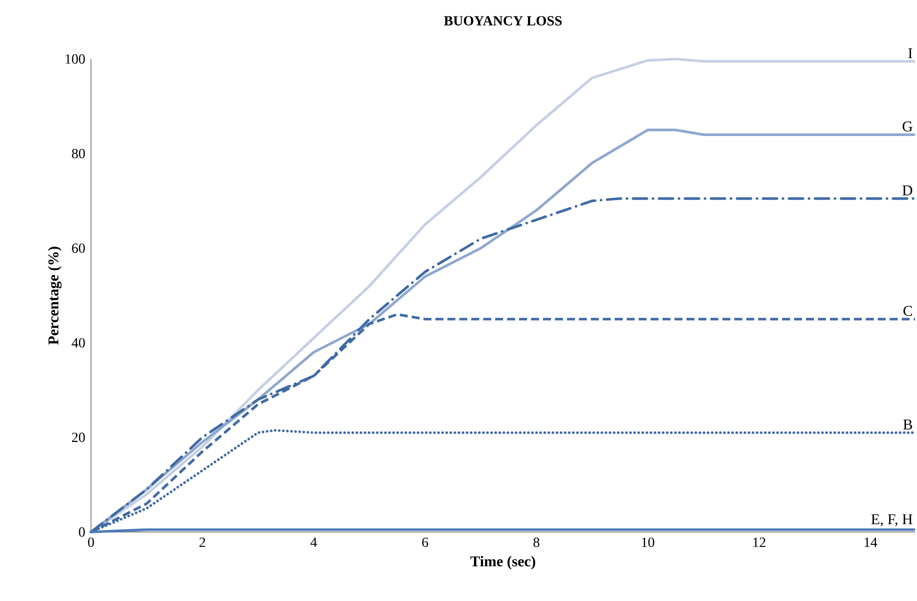 The height and width of the screenshot is (601, 917). I want to click on y-tick-label: 80, so click(78, 153).